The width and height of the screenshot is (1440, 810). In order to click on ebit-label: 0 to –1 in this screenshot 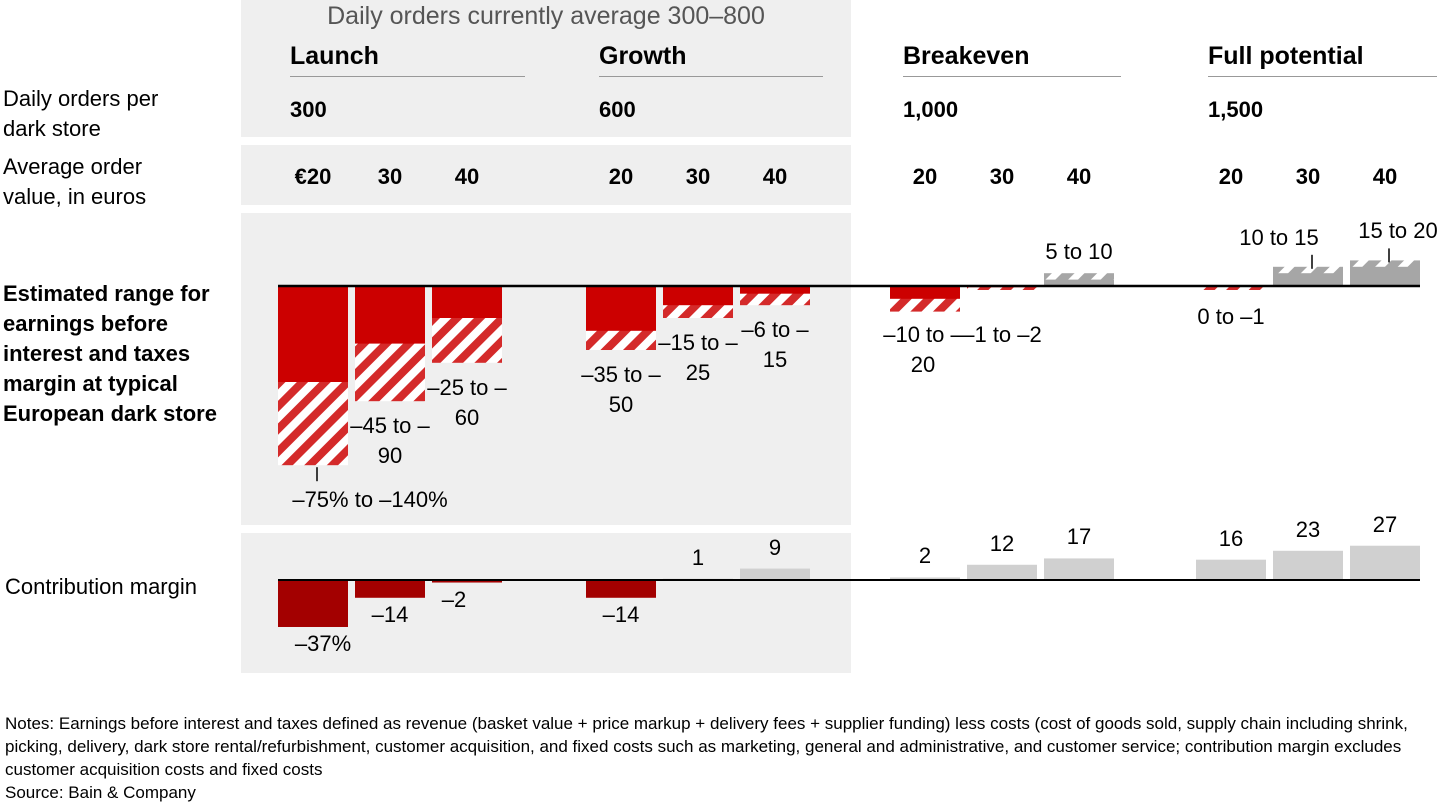, I will do `click(1231, 316)`.